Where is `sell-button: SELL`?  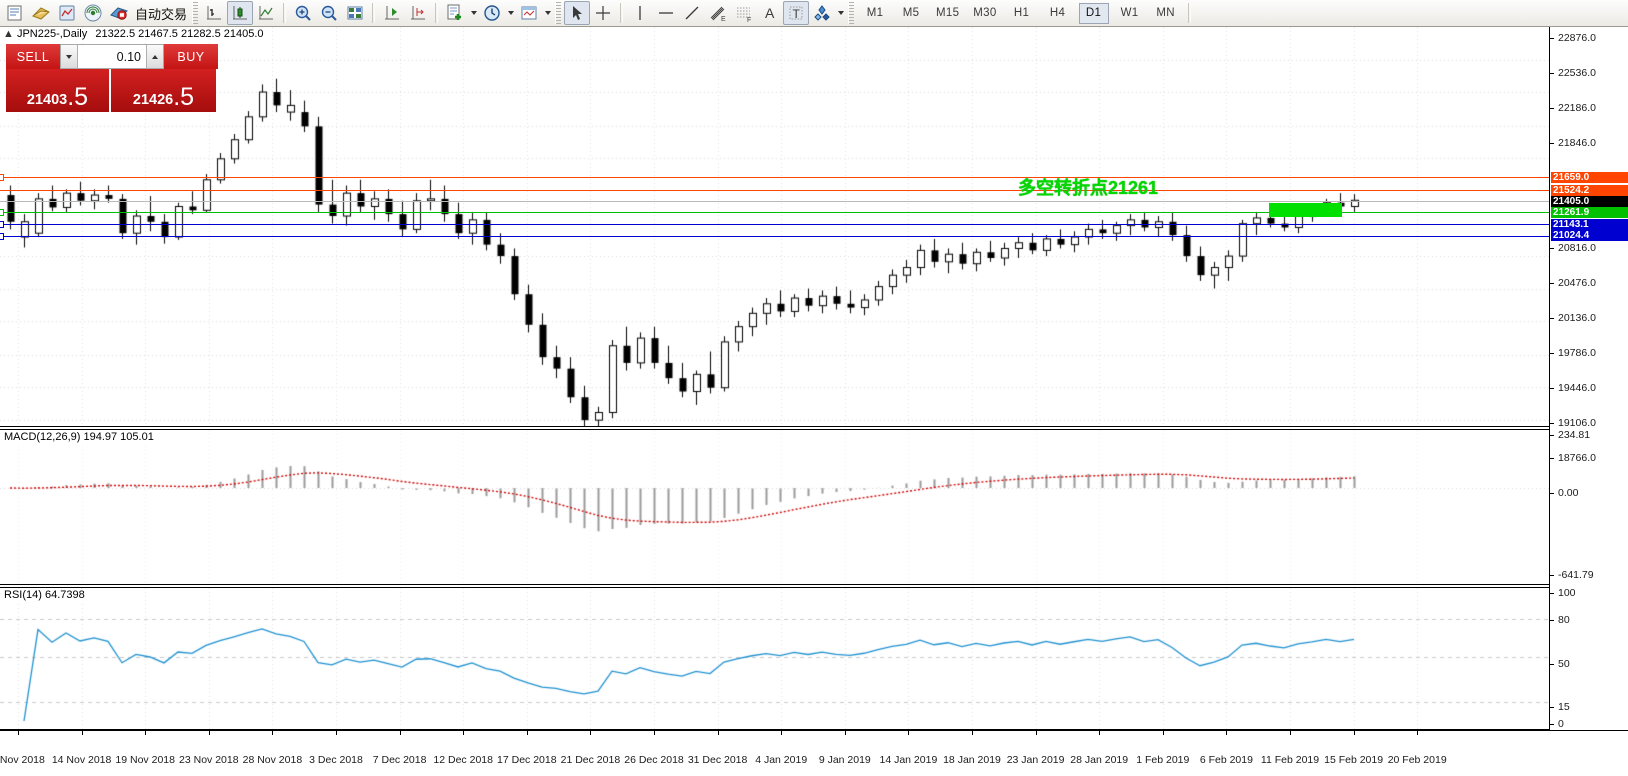 sell-button: SELL is located at coordinates (33, 56).